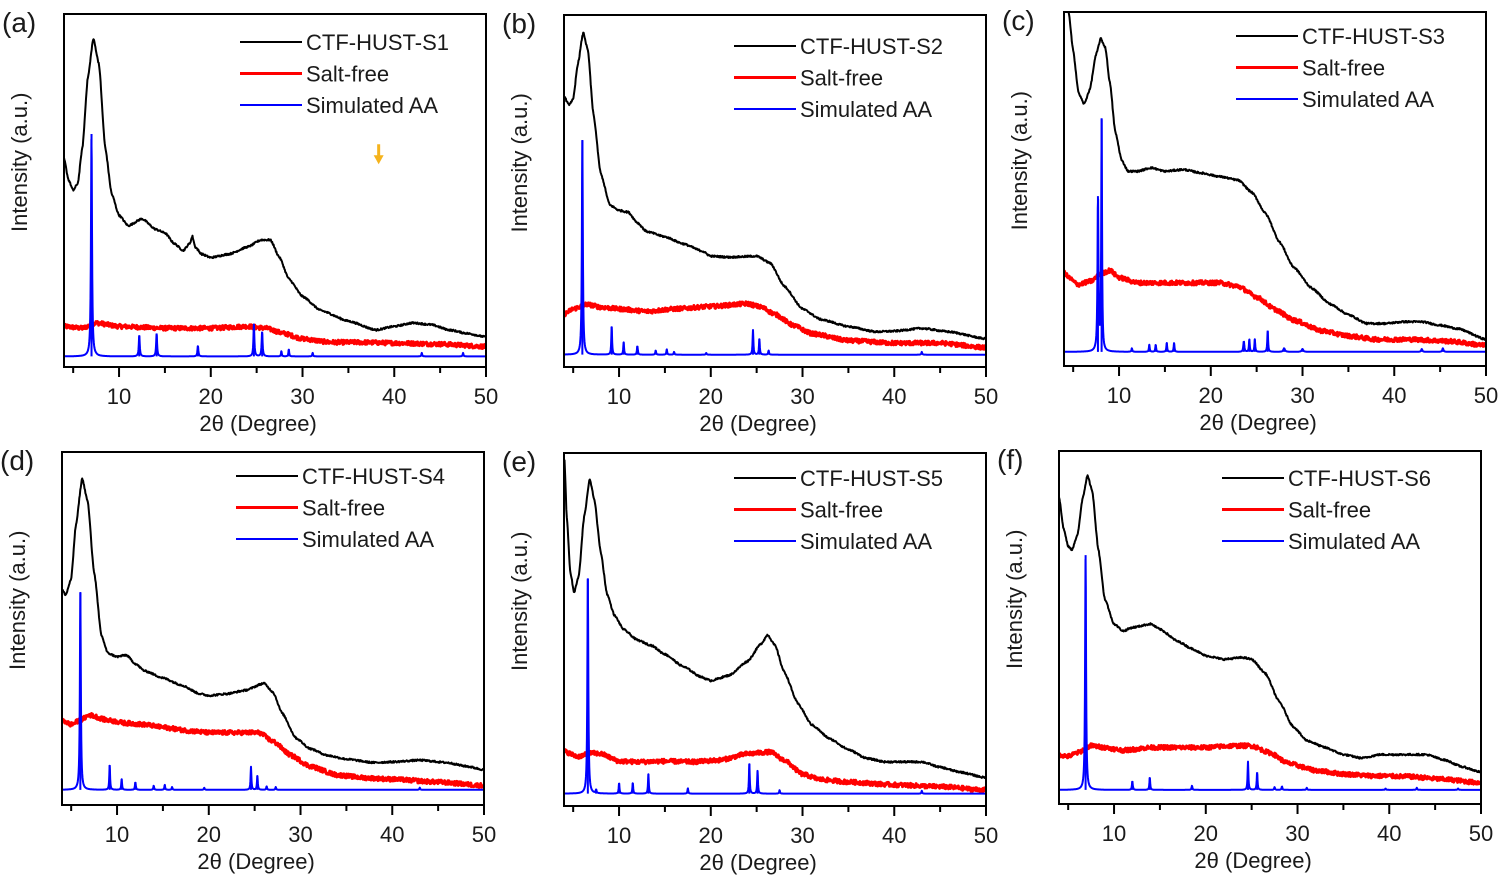 The width and height of the screenshot is (1500, 885). I want to click on legend-label: CTF-HUST-S3, so click(1373, 36).